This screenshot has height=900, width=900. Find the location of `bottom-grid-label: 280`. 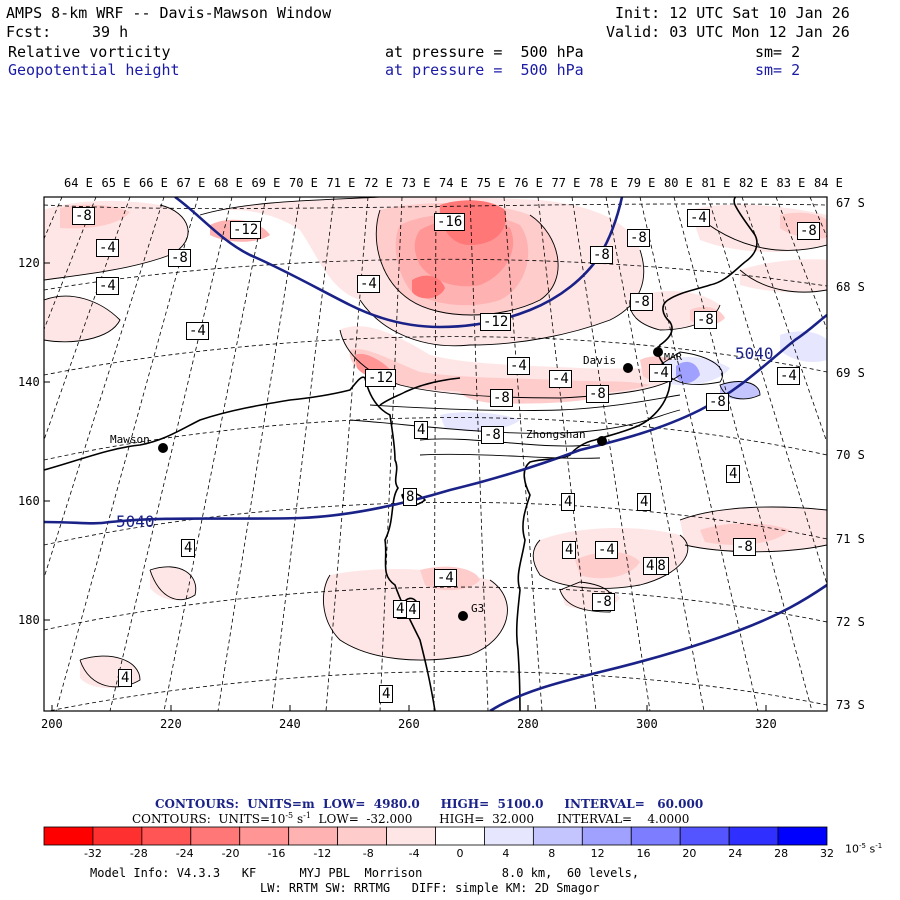

bottom-grid-label: 280 is located at coordinates (528, 724).